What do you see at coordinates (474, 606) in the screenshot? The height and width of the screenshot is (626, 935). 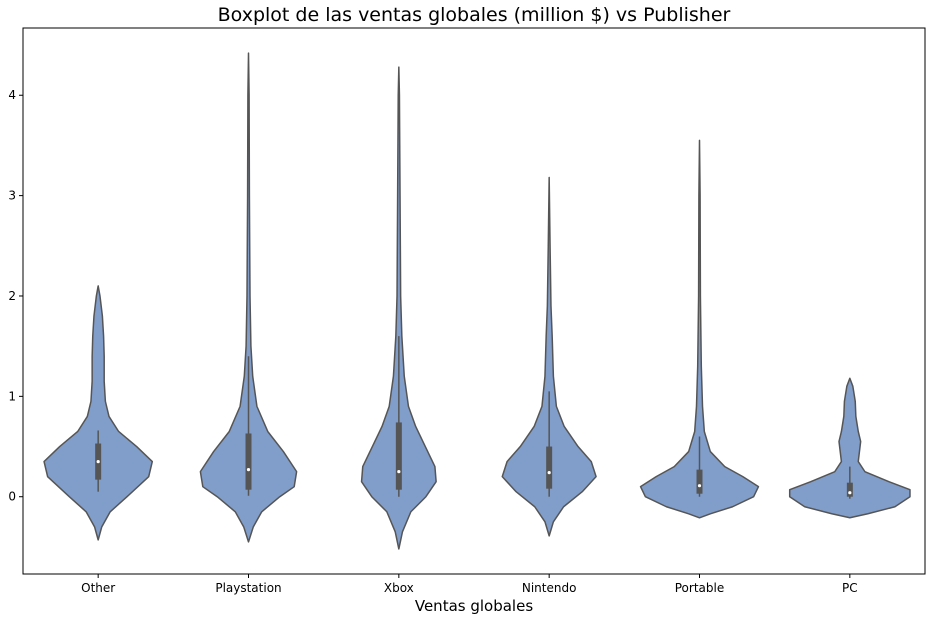 I see `x-axis-label: Ventas globales` at bounding box center [474, 606].